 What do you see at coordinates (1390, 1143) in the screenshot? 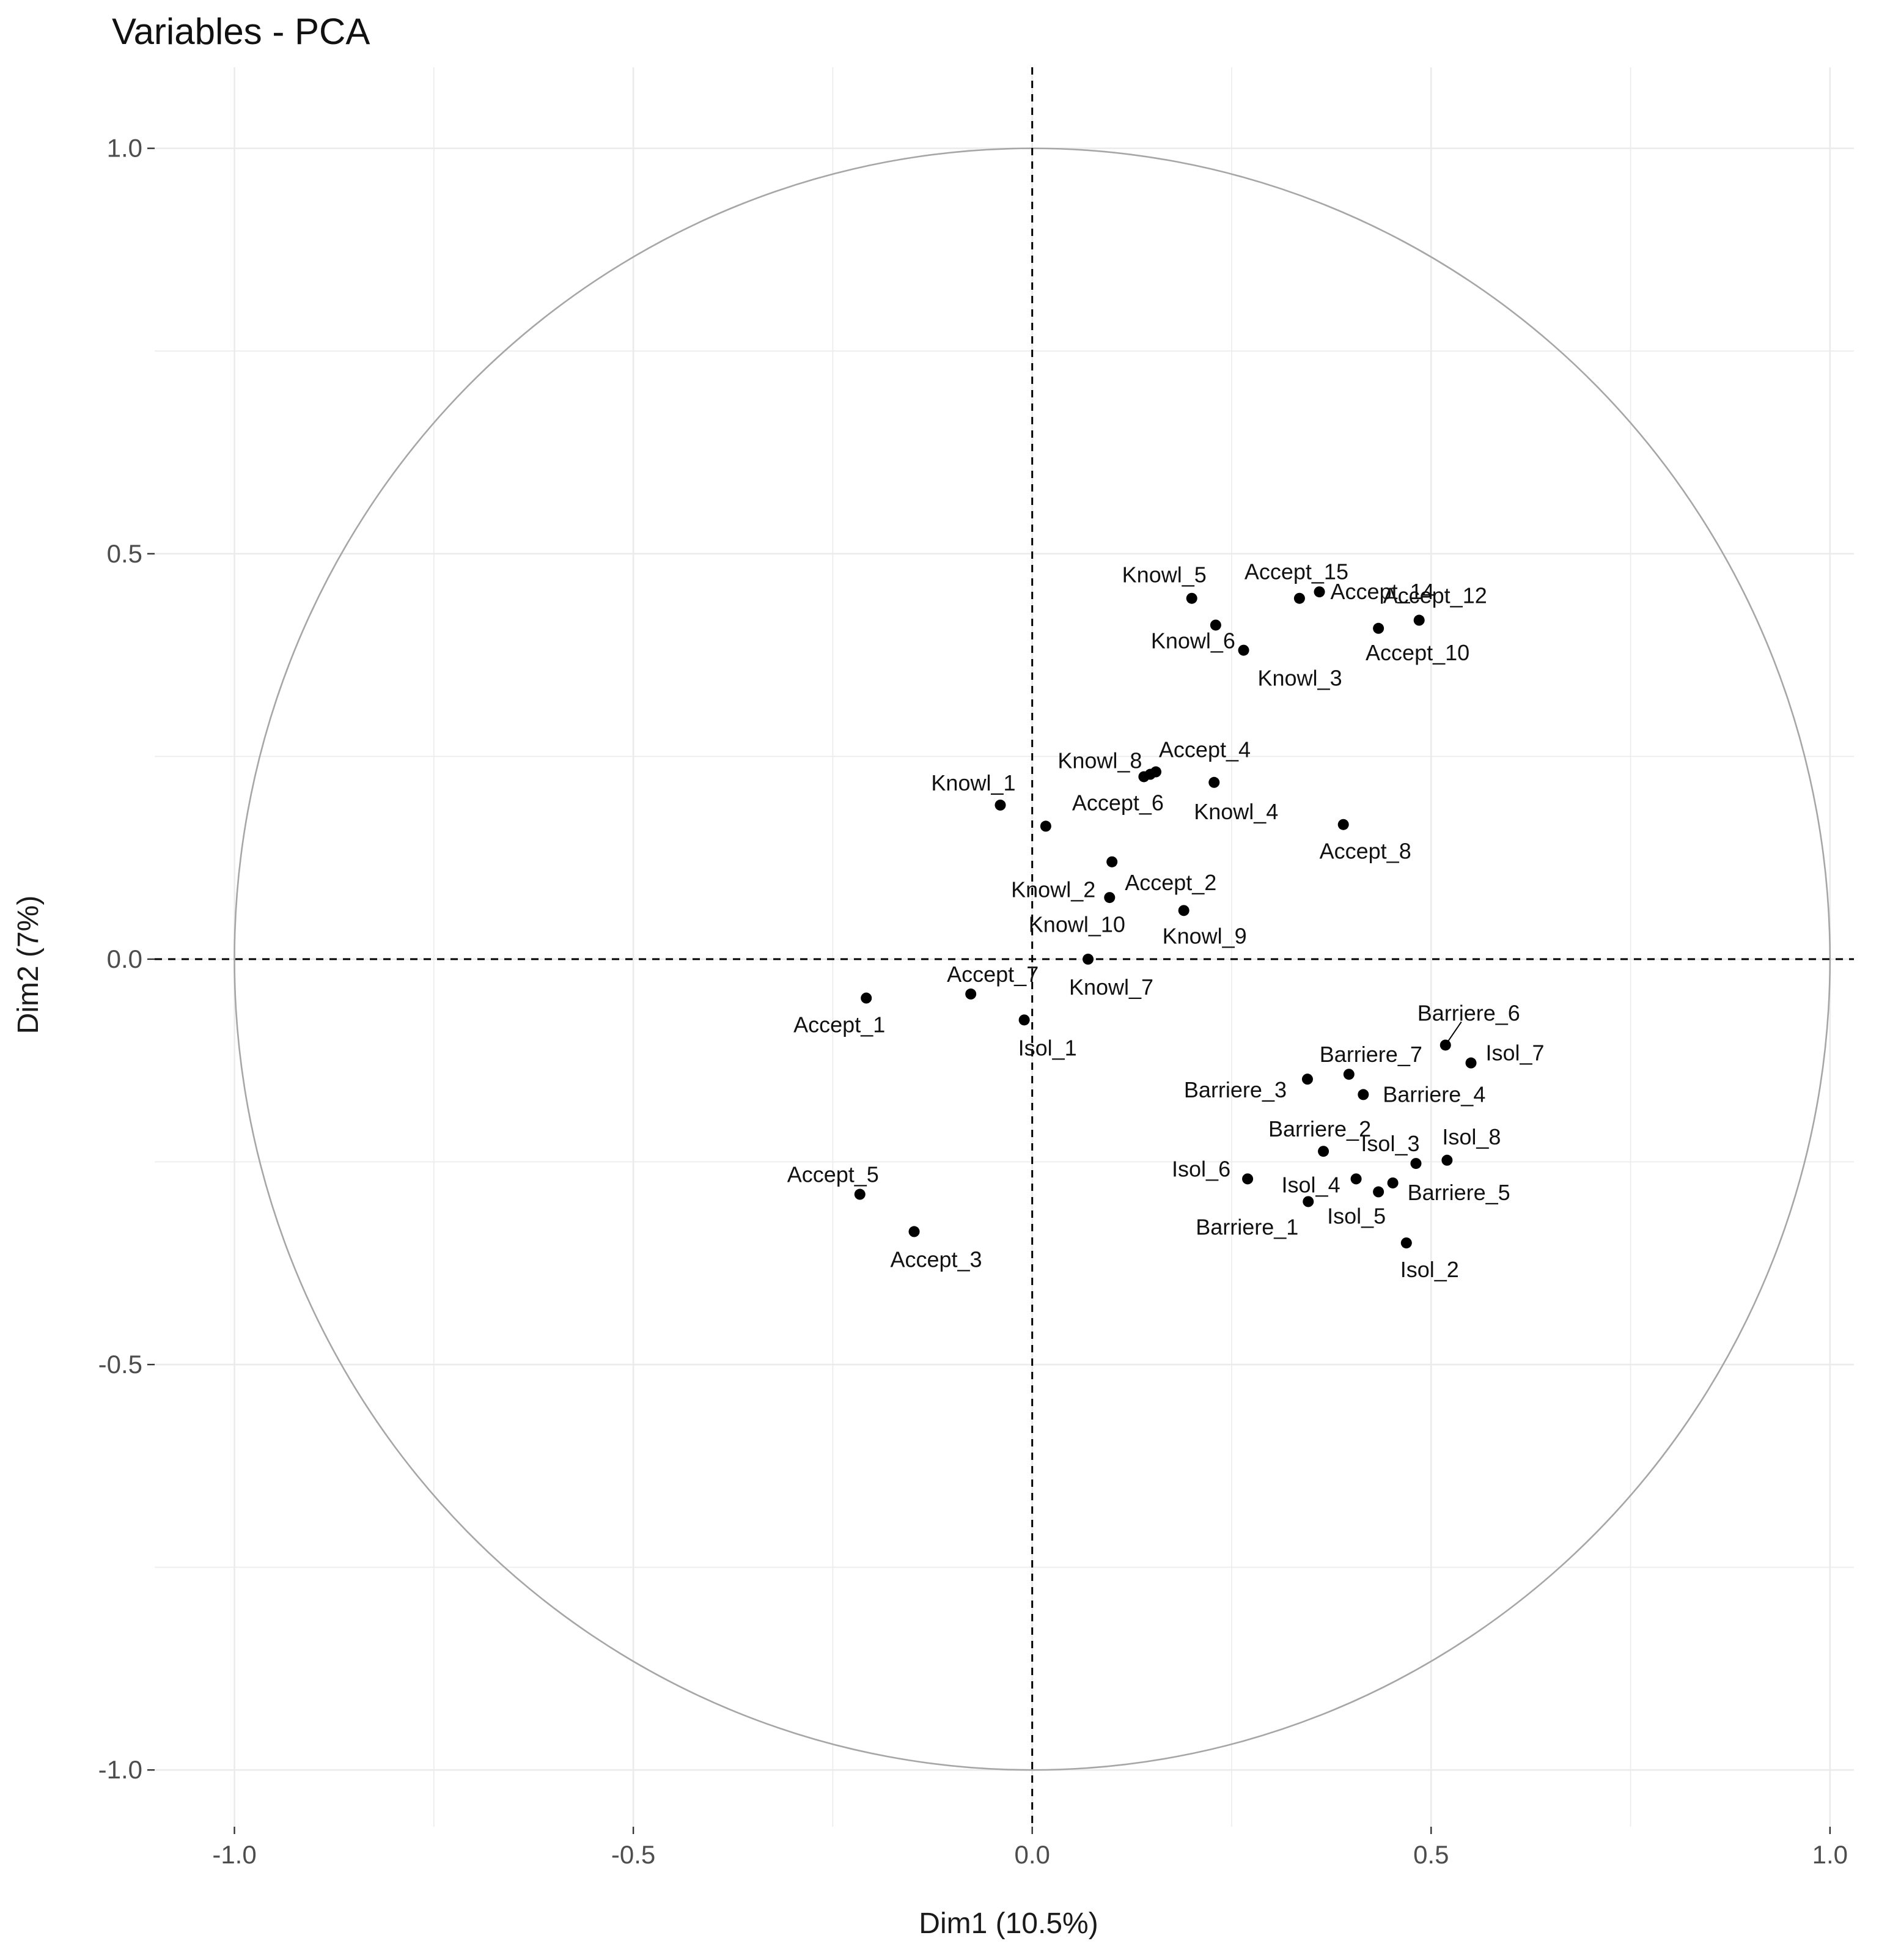
I see `label-isol-3: Isol_3` at bounding box center [1390, 1143].